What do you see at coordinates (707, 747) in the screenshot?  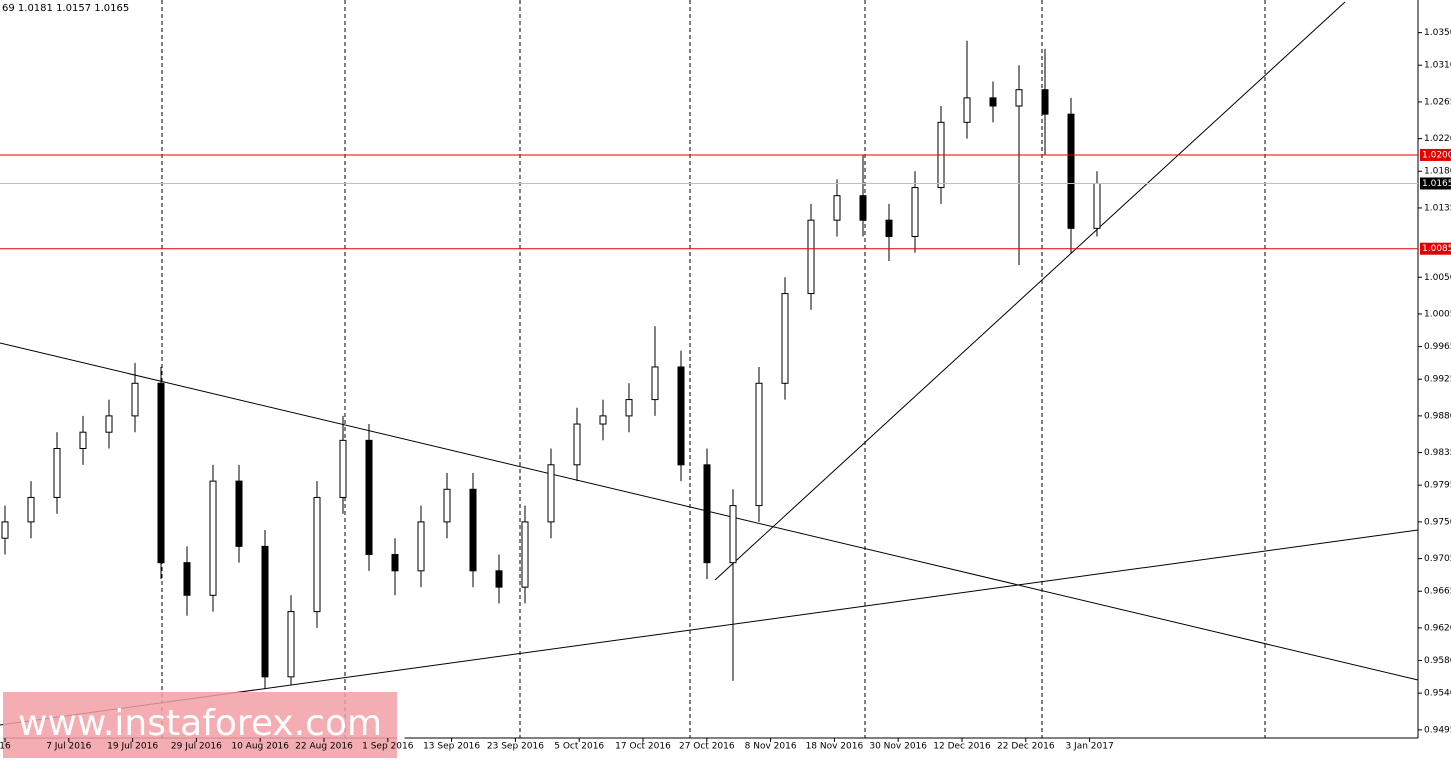 I see `x-tick-label: 27 Oct 2016` at bounding box center [707, 747].